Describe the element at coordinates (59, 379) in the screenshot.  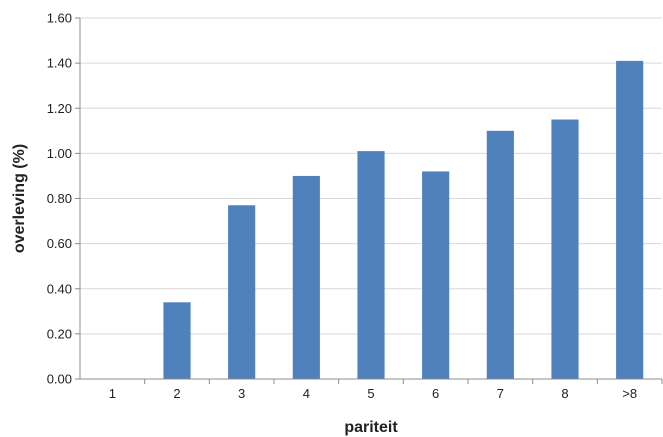
I see `y-tick-label: 0.00` at that location.